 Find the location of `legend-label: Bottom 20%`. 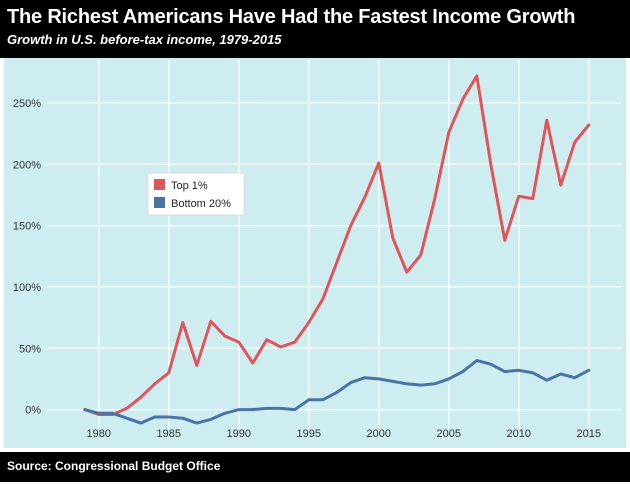

legend-label: Bottom 20% is located at coordinates (201, 204).